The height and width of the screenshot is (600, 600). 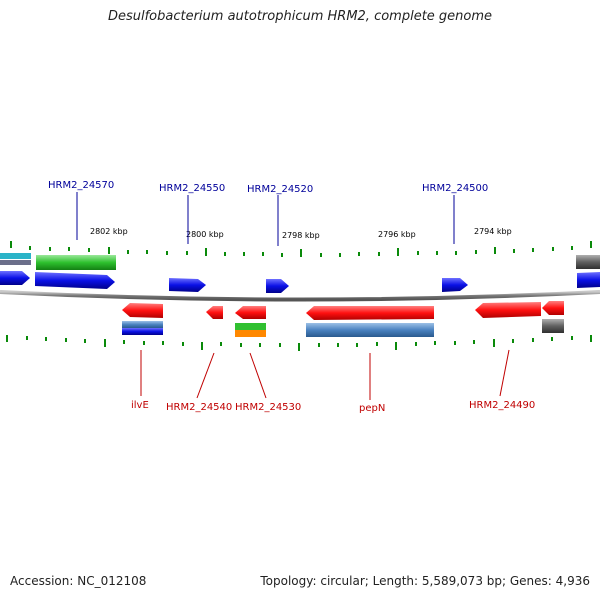 I want to click on scale-label: 2802 kbp, so click(x=109, y=231).